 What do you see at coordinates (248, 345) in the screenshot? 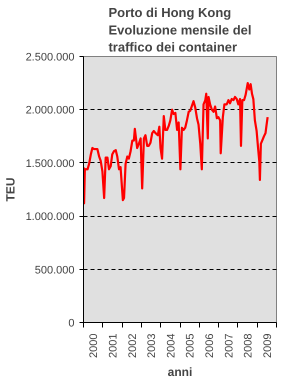
I see `x-tick-label: 2008` at bounding box center [248, 345].